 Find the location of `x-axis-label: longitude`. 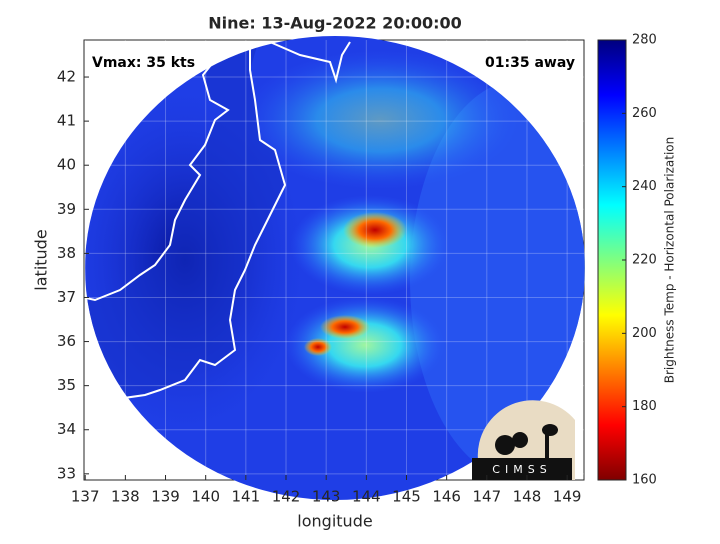

x-axis-label: longitude is located at coordinates (334, 521).